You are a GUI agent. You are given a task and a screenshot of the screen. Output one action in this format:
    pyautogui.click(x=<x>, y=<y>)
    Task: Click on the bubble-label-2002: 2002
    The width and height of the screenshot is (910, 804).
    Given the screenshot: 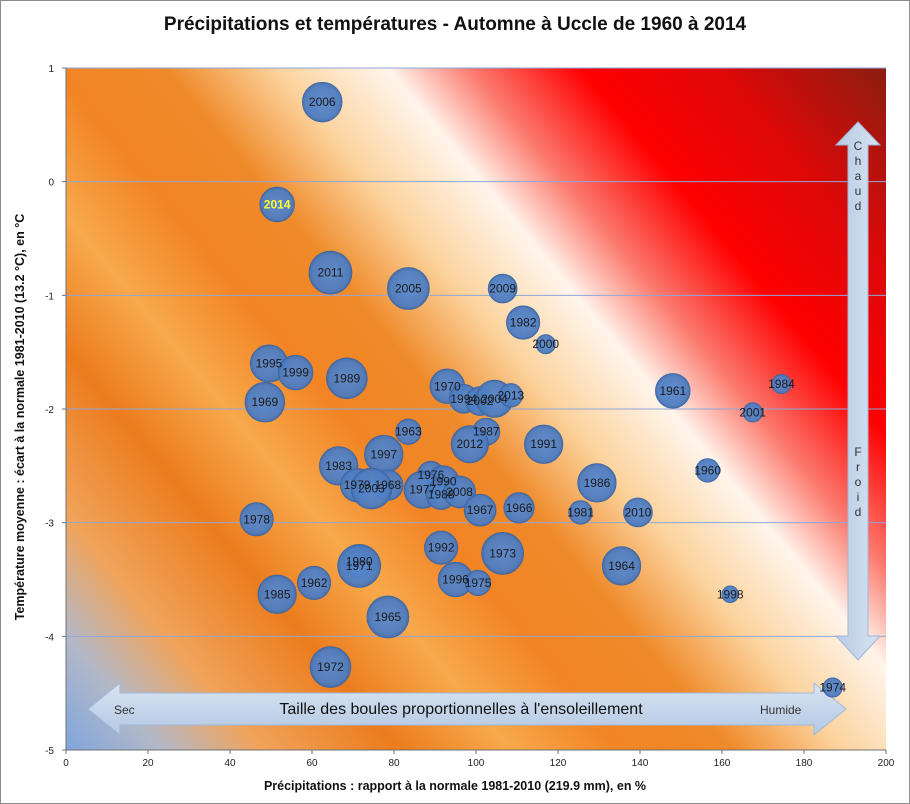 What is the action you would take?
    pyautogui.click(x=480, y=401)
    